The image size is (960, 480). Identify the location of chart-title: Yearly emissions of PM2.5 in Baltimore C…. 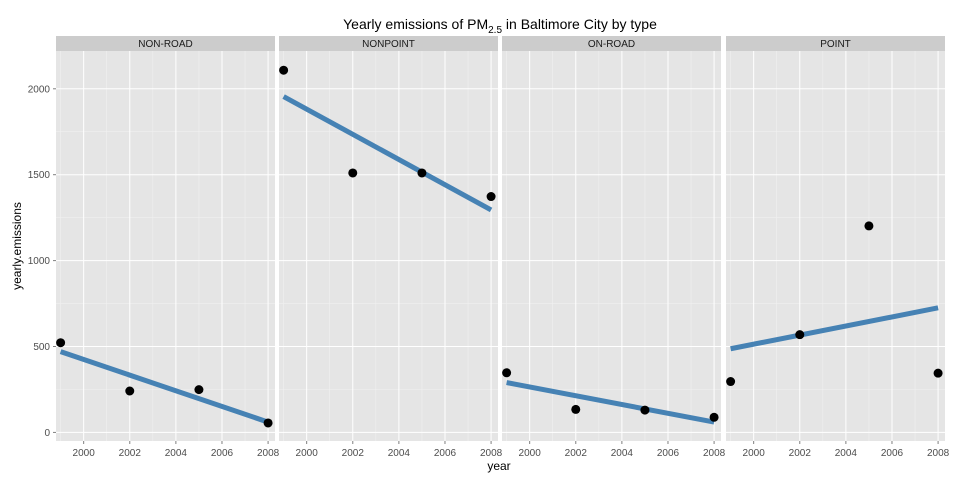
(500, 26).